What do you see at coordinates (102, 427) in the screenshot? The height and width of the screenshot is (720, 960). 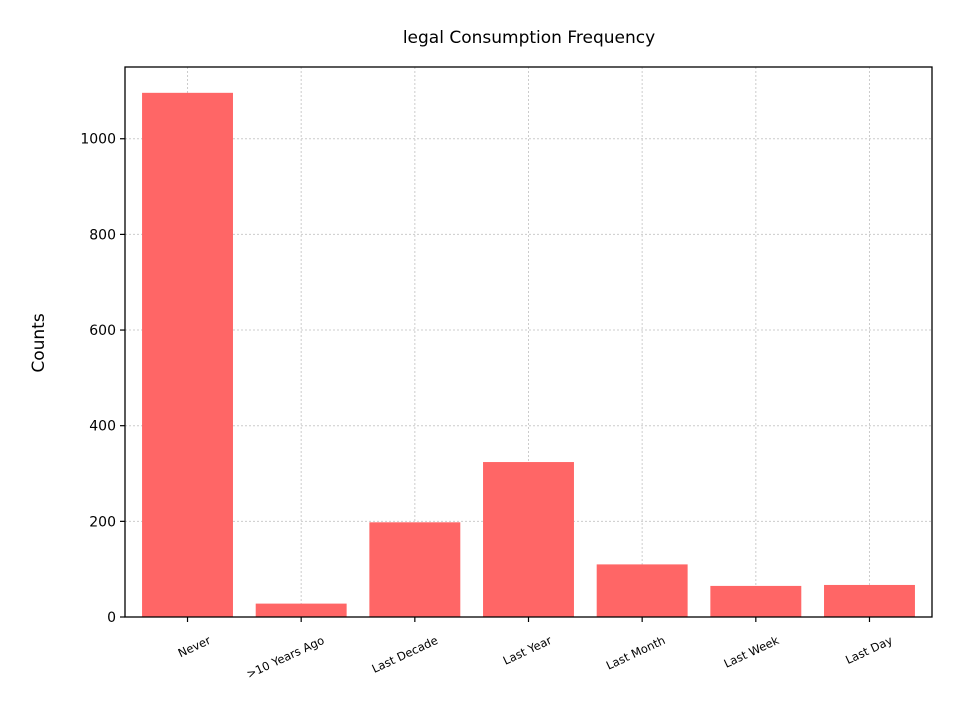 I see `y-tick-label-2: 400` at bounding box center [102, 427].